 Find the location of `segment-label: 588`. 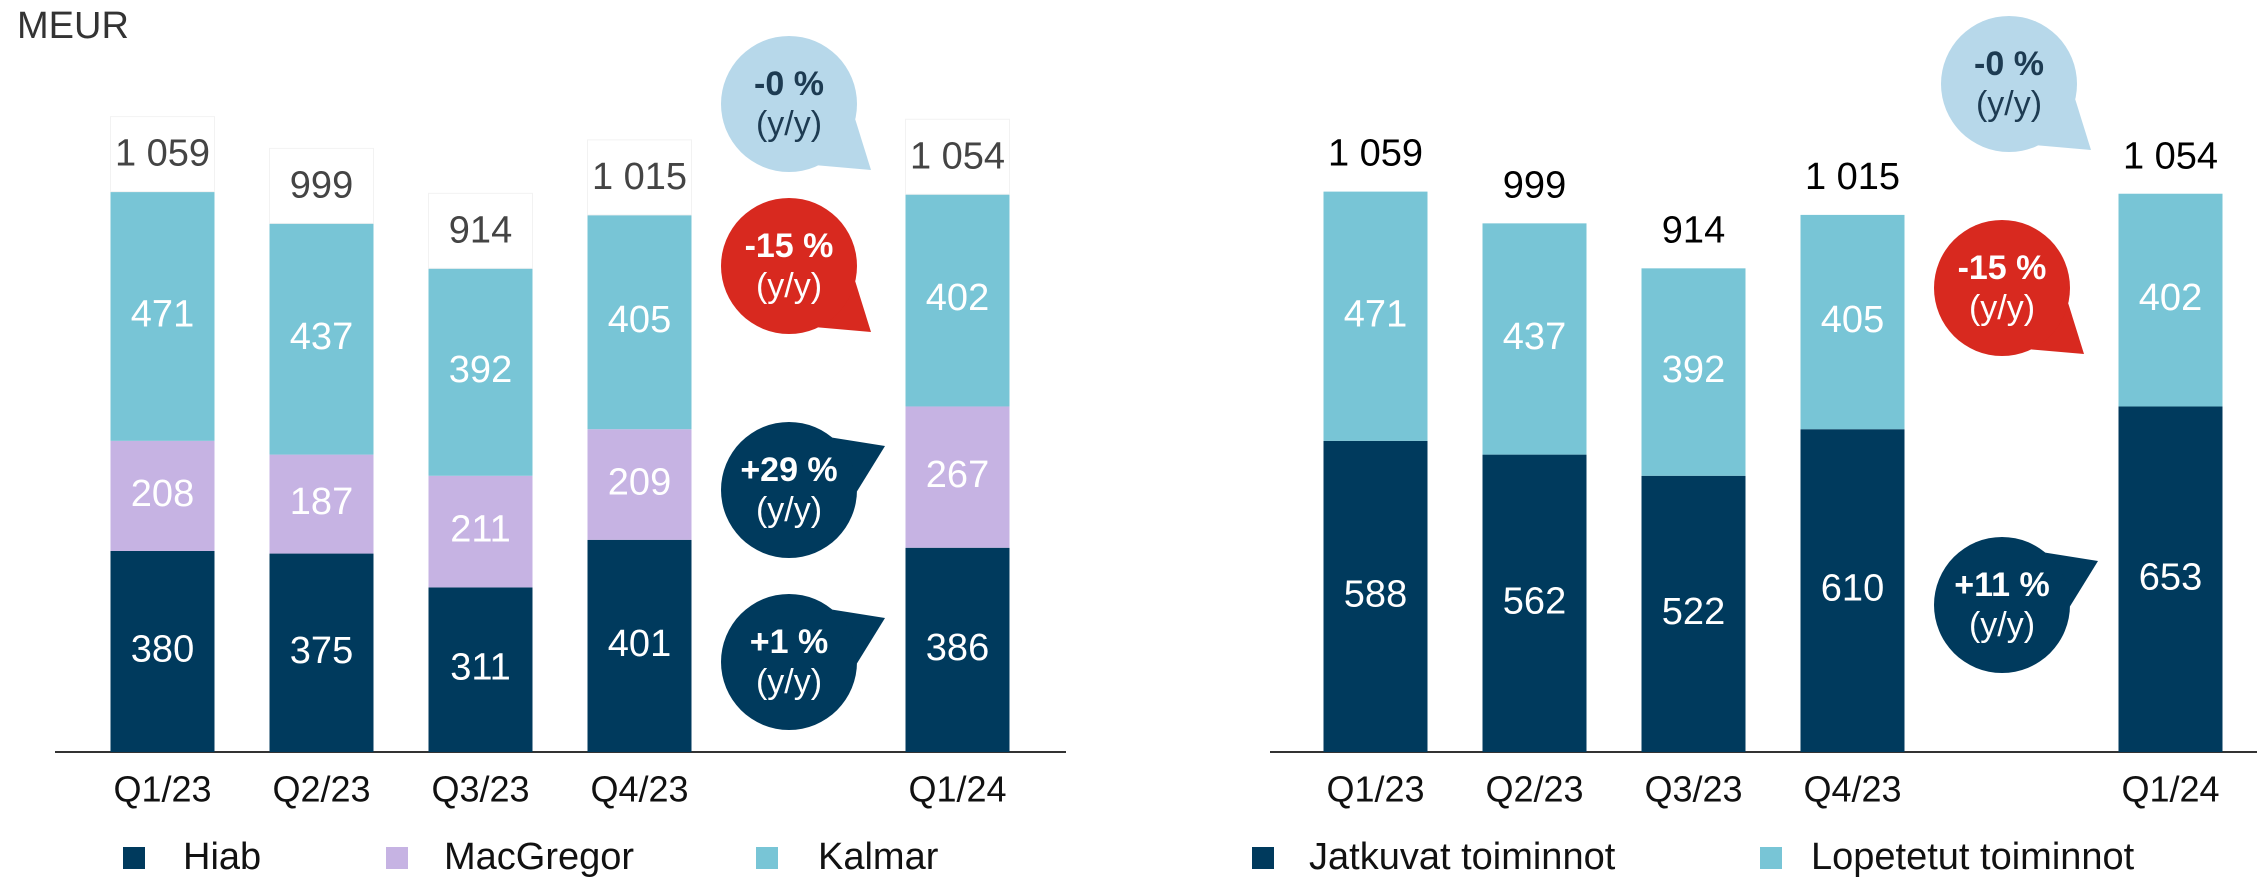

segment-label: 588 is located at coordinates (1375, 594).